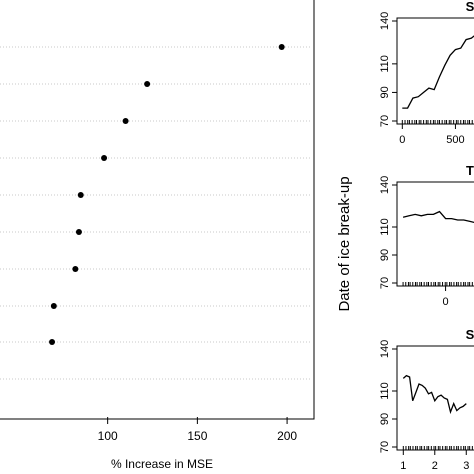  What do you see at coordinates (287, 436) in the screenshot?
I see `dot-x-tick-label: 200` at bounding box center [287, 436].